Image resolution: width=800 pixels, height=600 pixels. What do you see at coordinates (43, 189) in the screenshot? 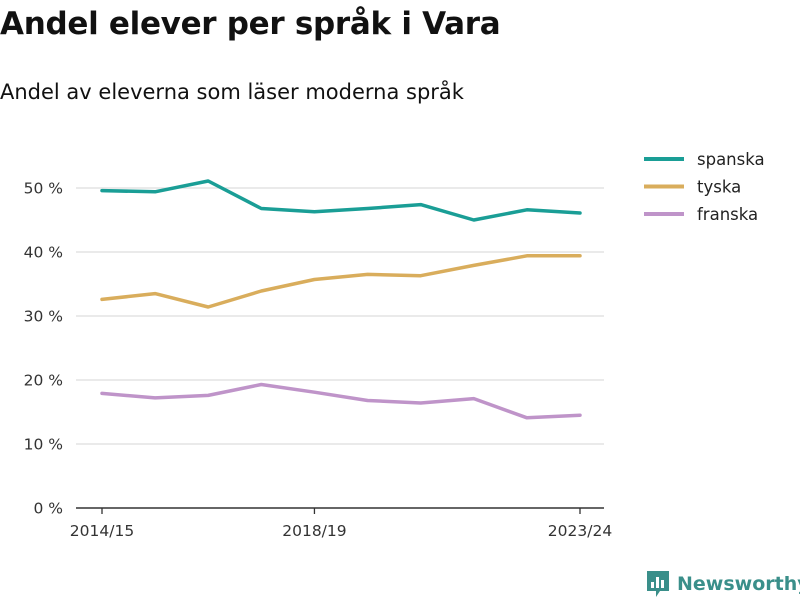
I see `y-tick-label: 50 %` at bounding box center [43, 189].